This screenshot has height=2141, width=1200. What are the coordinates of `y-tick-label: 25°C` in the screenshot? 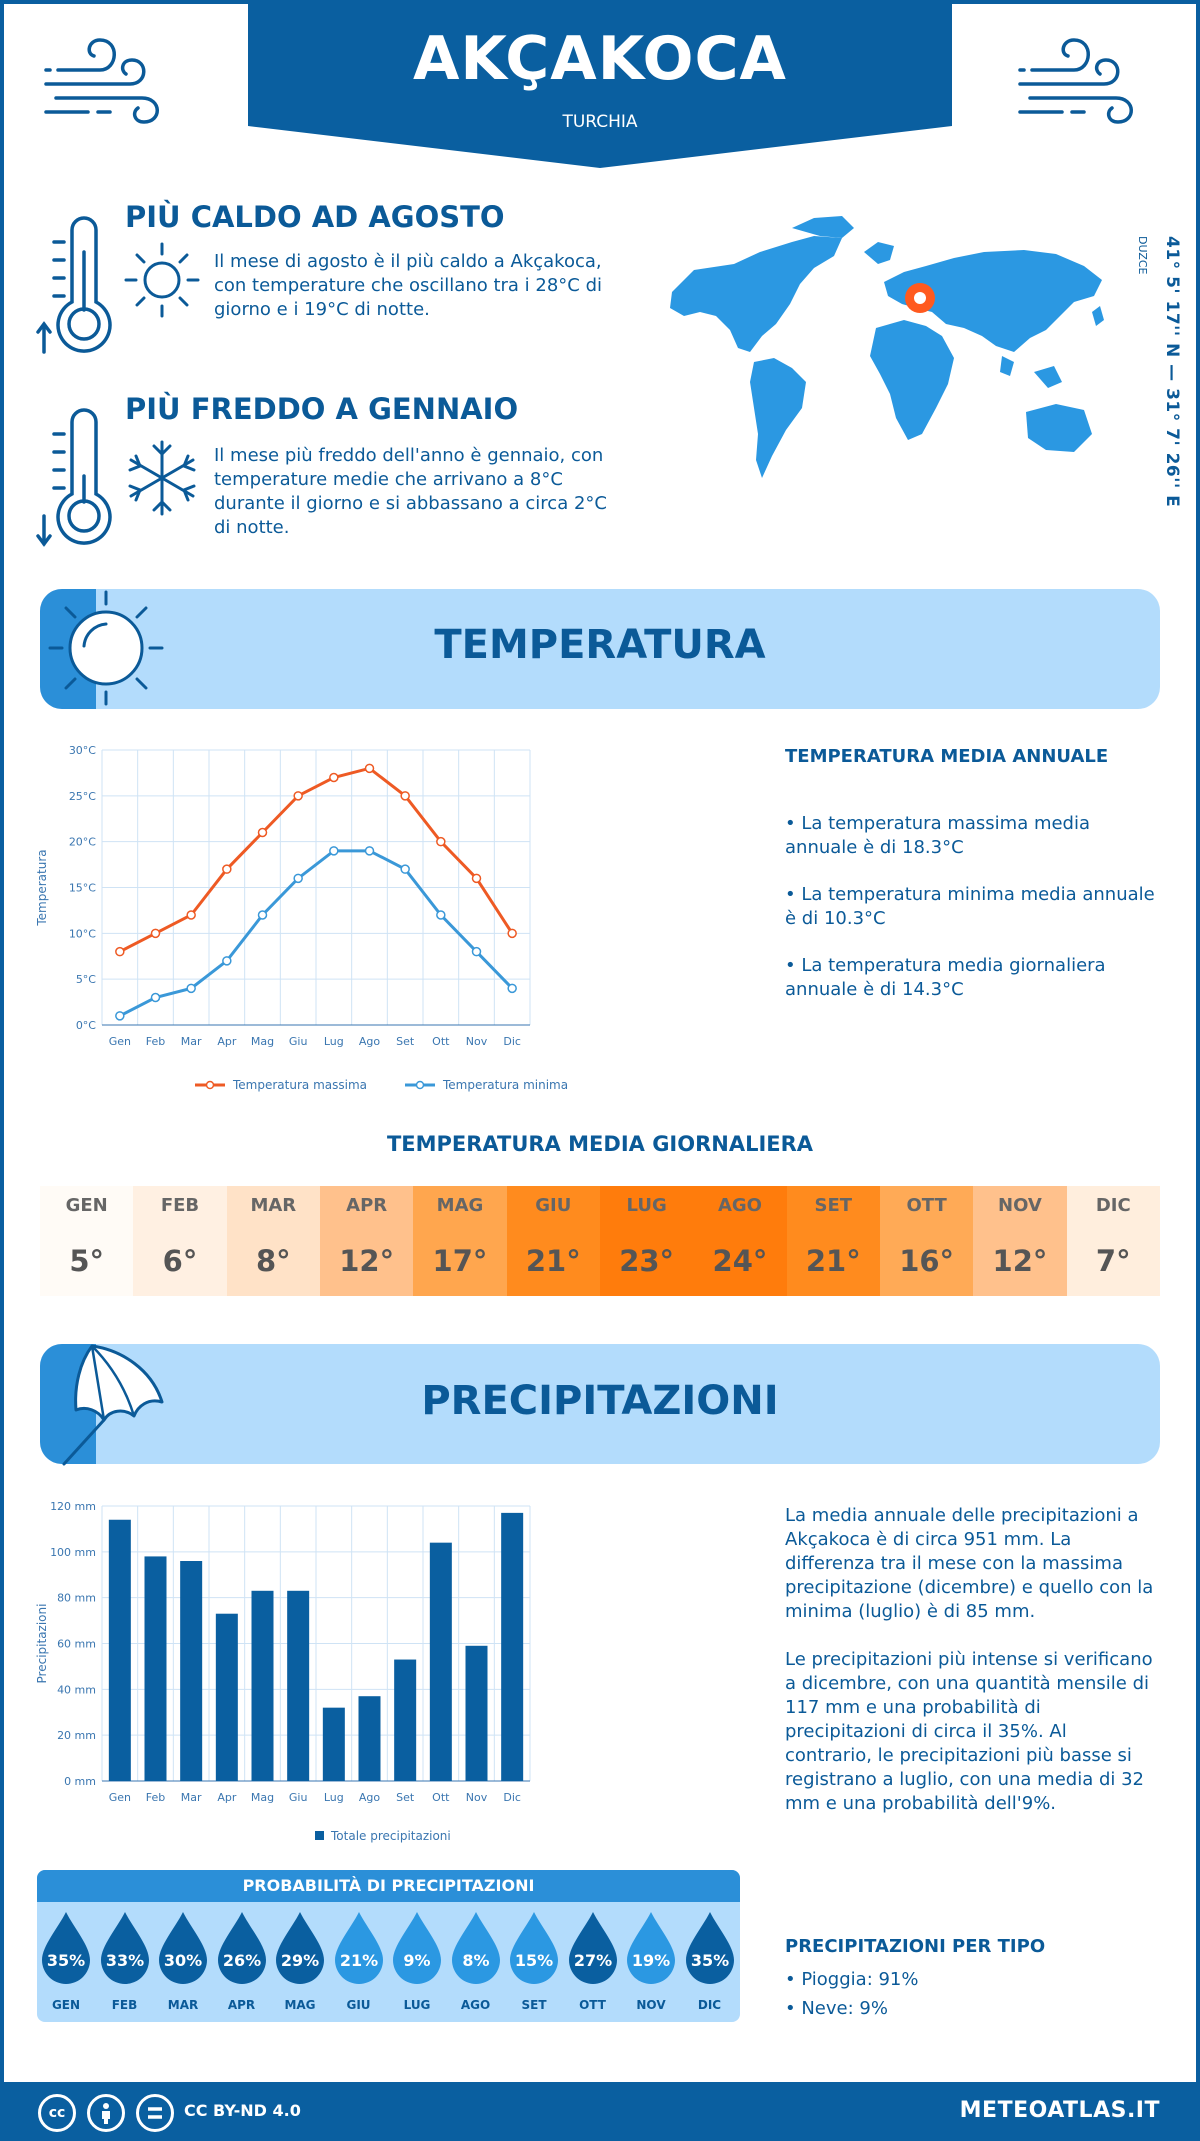 It's located at (82, 796).